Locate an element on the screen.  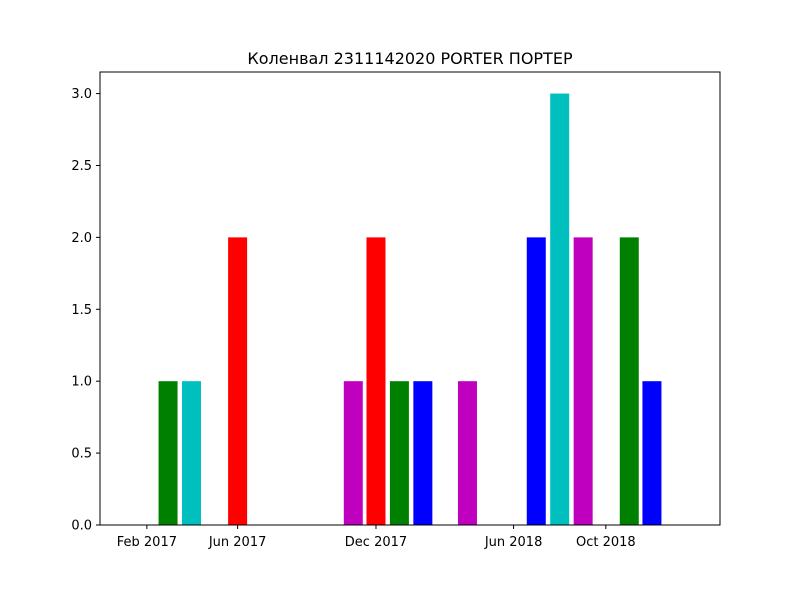
x-tick-label: Oct 2018 is located at coordinates (606, 542).